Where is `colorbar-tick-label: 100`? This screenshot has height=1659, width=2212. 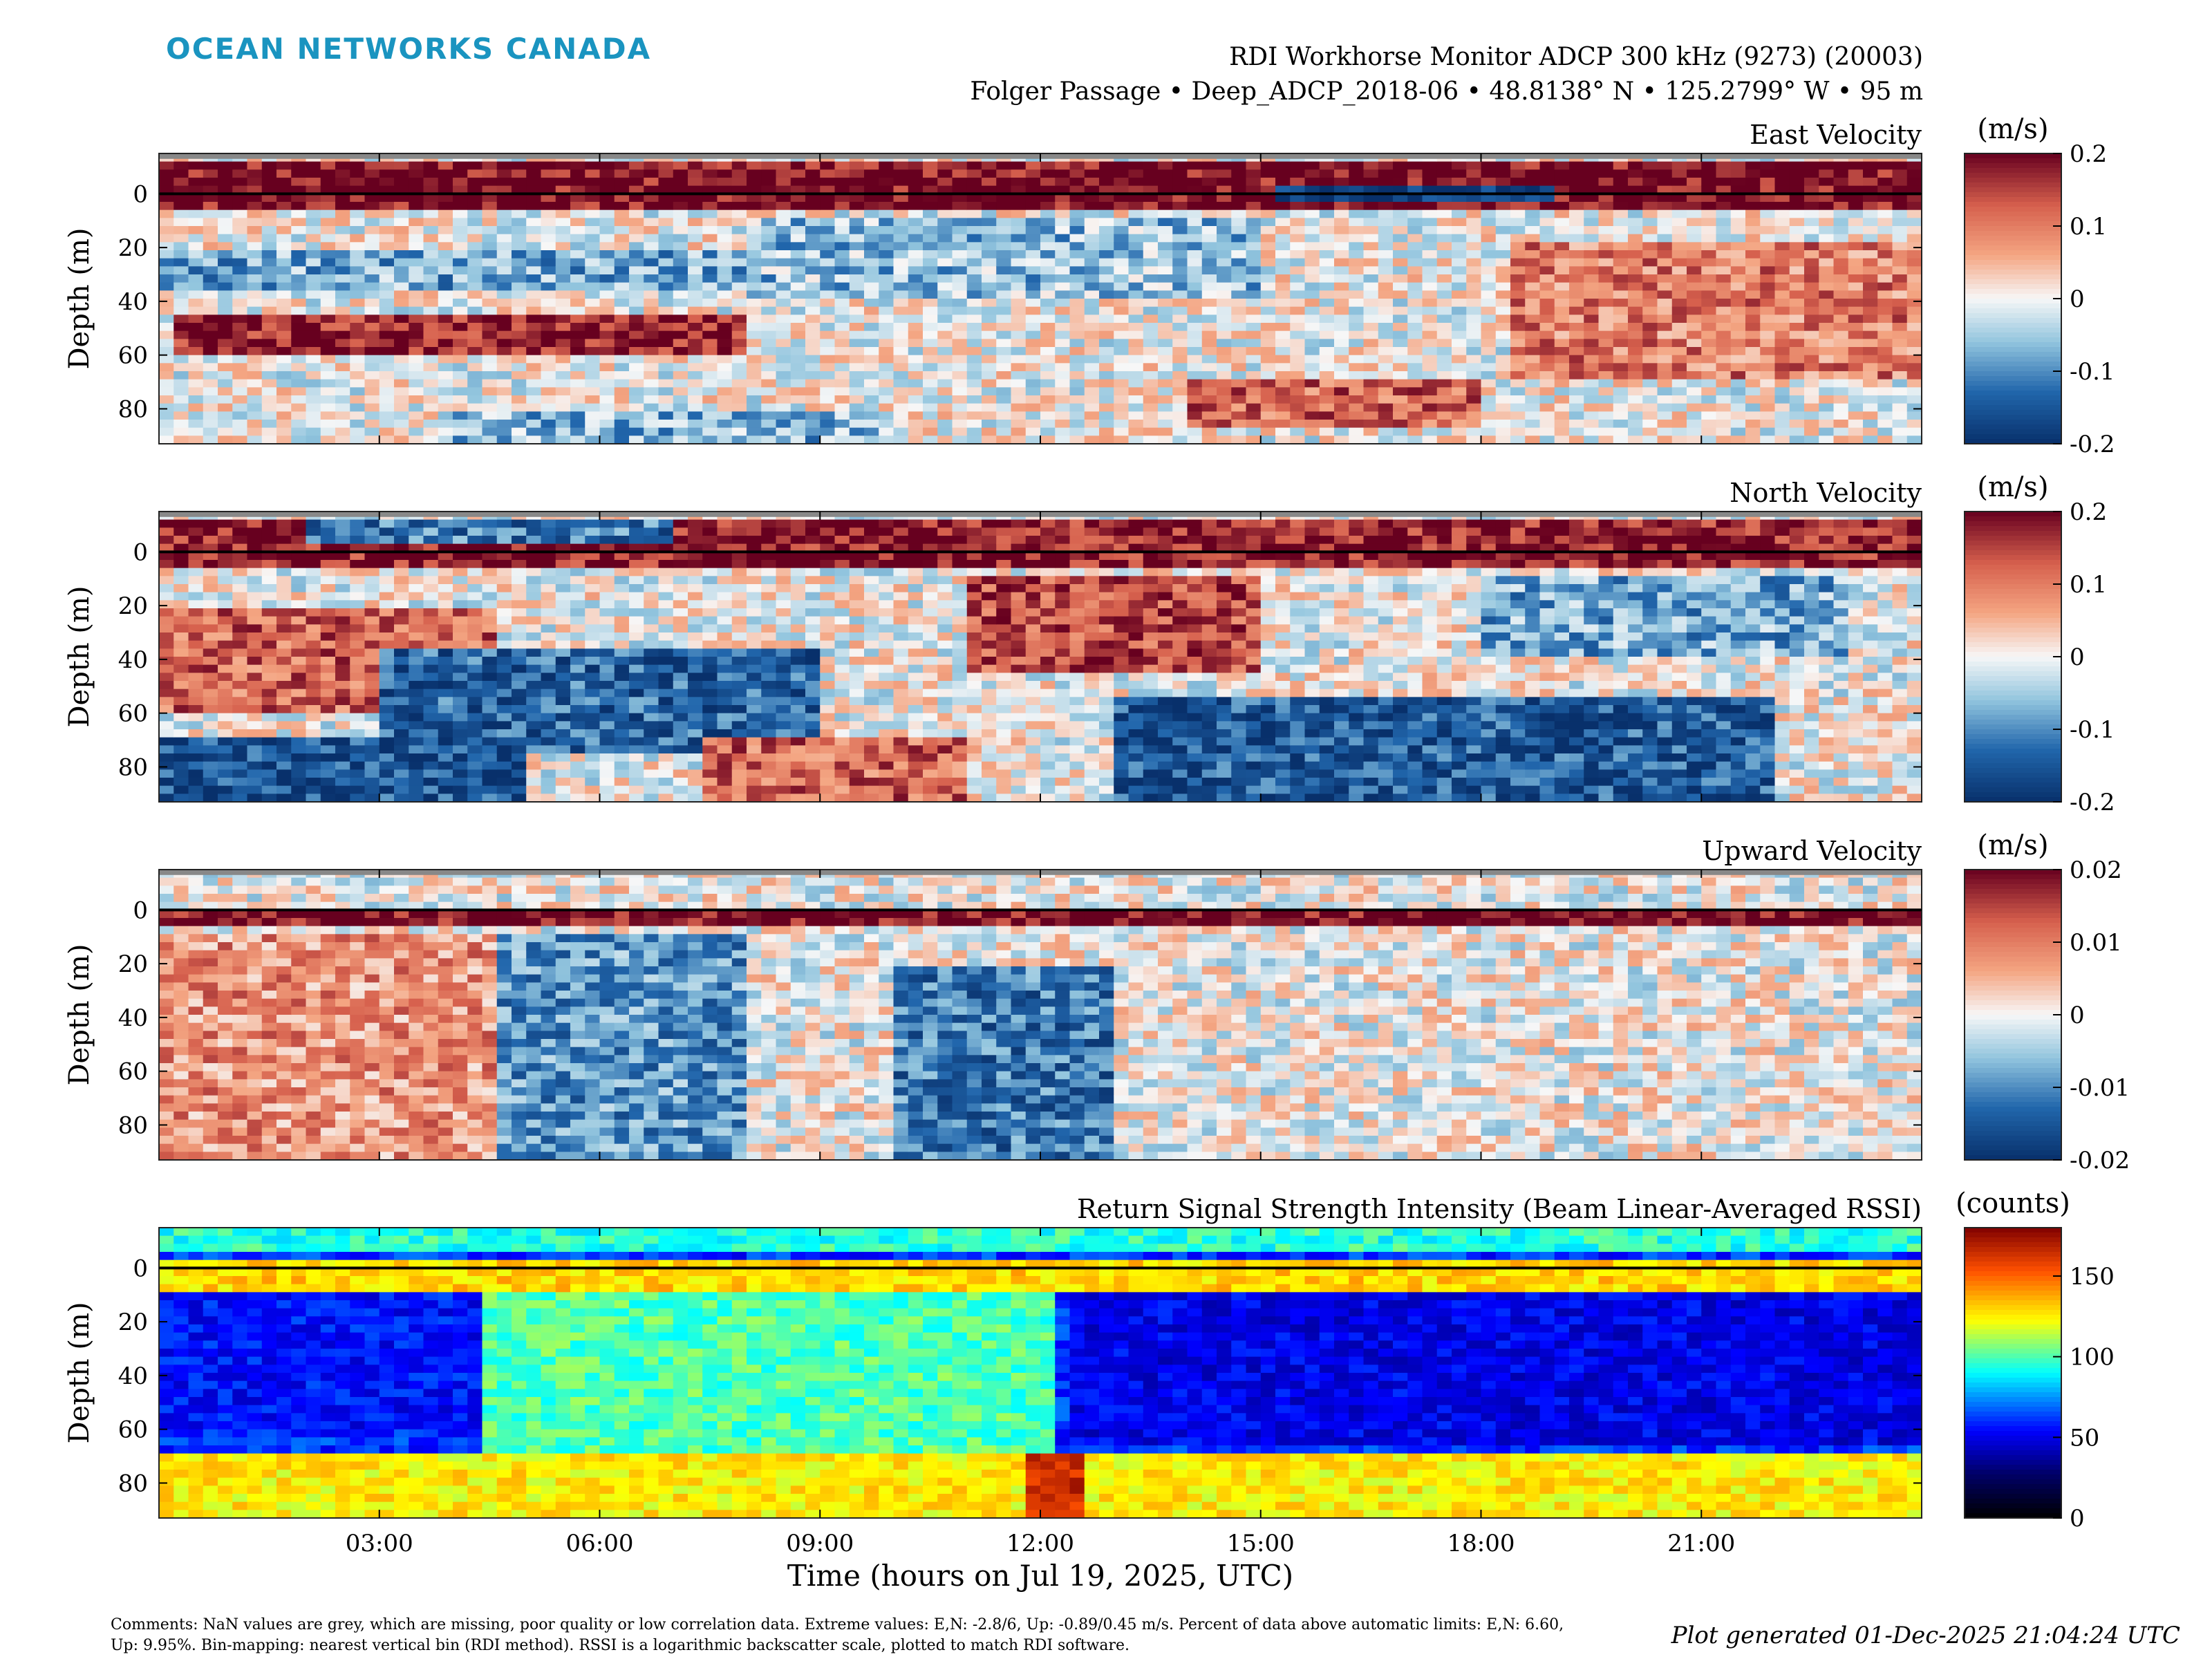 colorbar-tick-label: 100 is located at coordinates (2093, 1357).